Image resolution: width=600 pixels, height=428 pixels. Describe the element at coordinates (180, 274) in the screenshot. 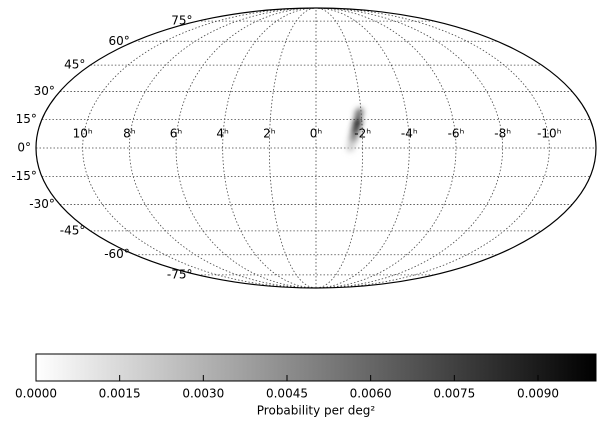

I see `dec-tick-label: -75°` at that location.